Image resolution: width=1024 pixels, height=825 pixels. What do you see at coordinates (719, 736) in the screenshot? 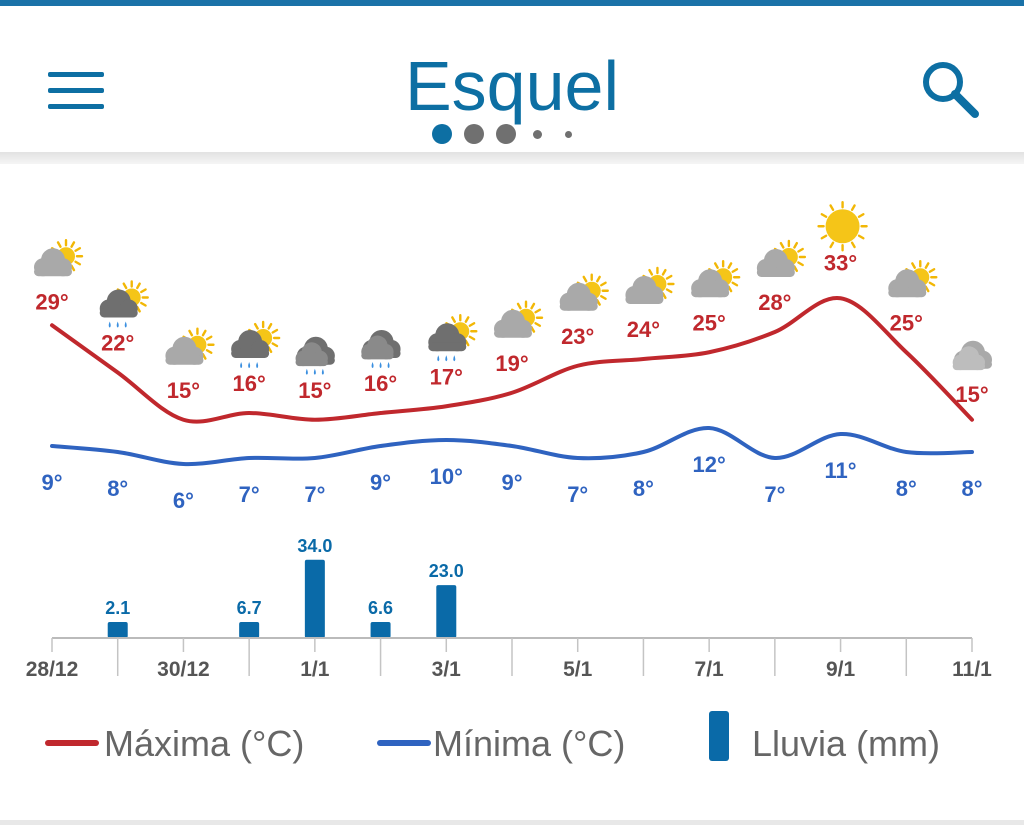
I see `legend-rain-swatch` at bounding box center [719, 736].